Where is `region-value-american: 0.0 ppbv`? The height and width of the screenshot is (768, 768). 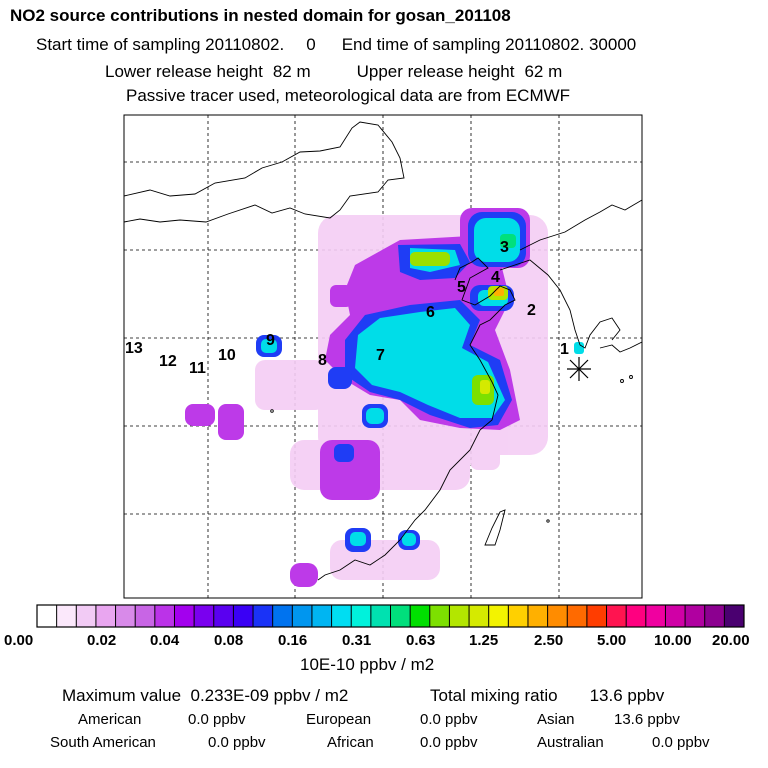
region-value-american: 0.0 ppbv is located at coordinates (217, 719).